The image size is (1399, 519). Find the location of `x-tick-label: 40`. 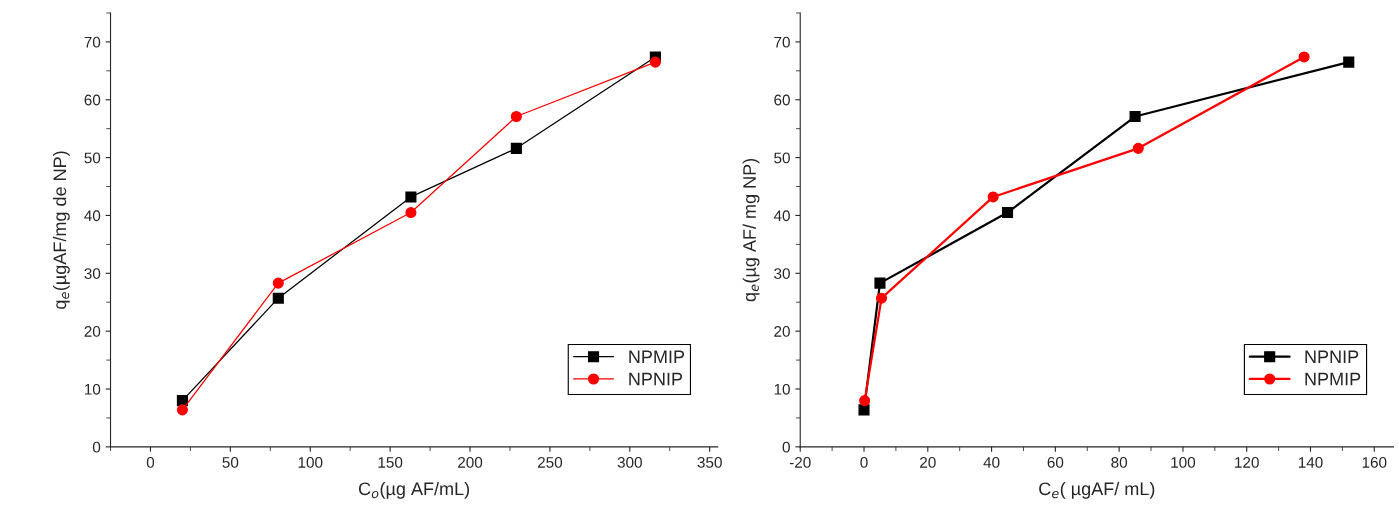

x-tick-label: 40 is located at coordinates (991, 462).